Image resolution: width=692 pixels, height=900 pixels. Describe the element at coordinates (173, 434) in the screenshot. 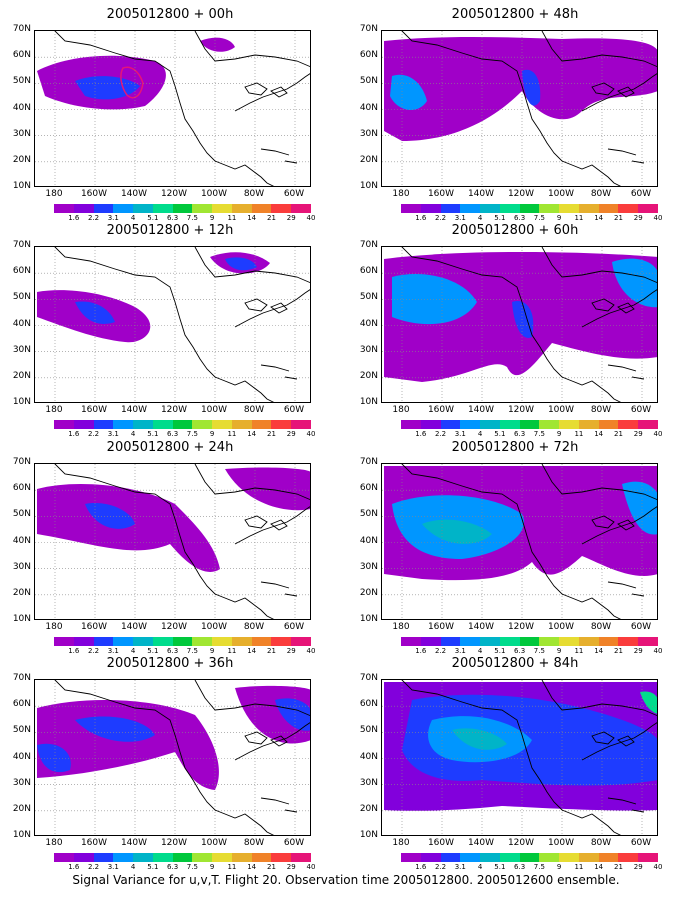

I see `colorbar-label: 6.3` at that location.